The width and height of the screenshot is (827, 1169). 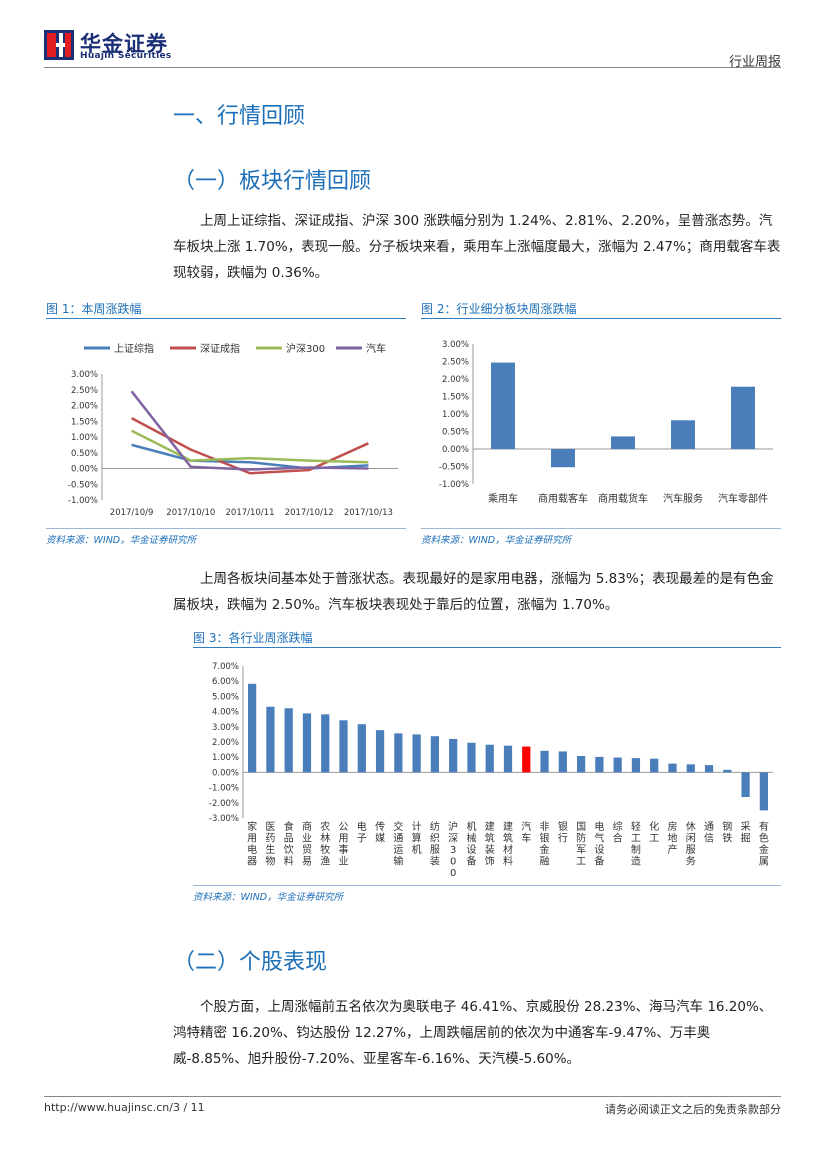 I want to click on x-category-label: 农林牧渔, so click(x=325, y=844).